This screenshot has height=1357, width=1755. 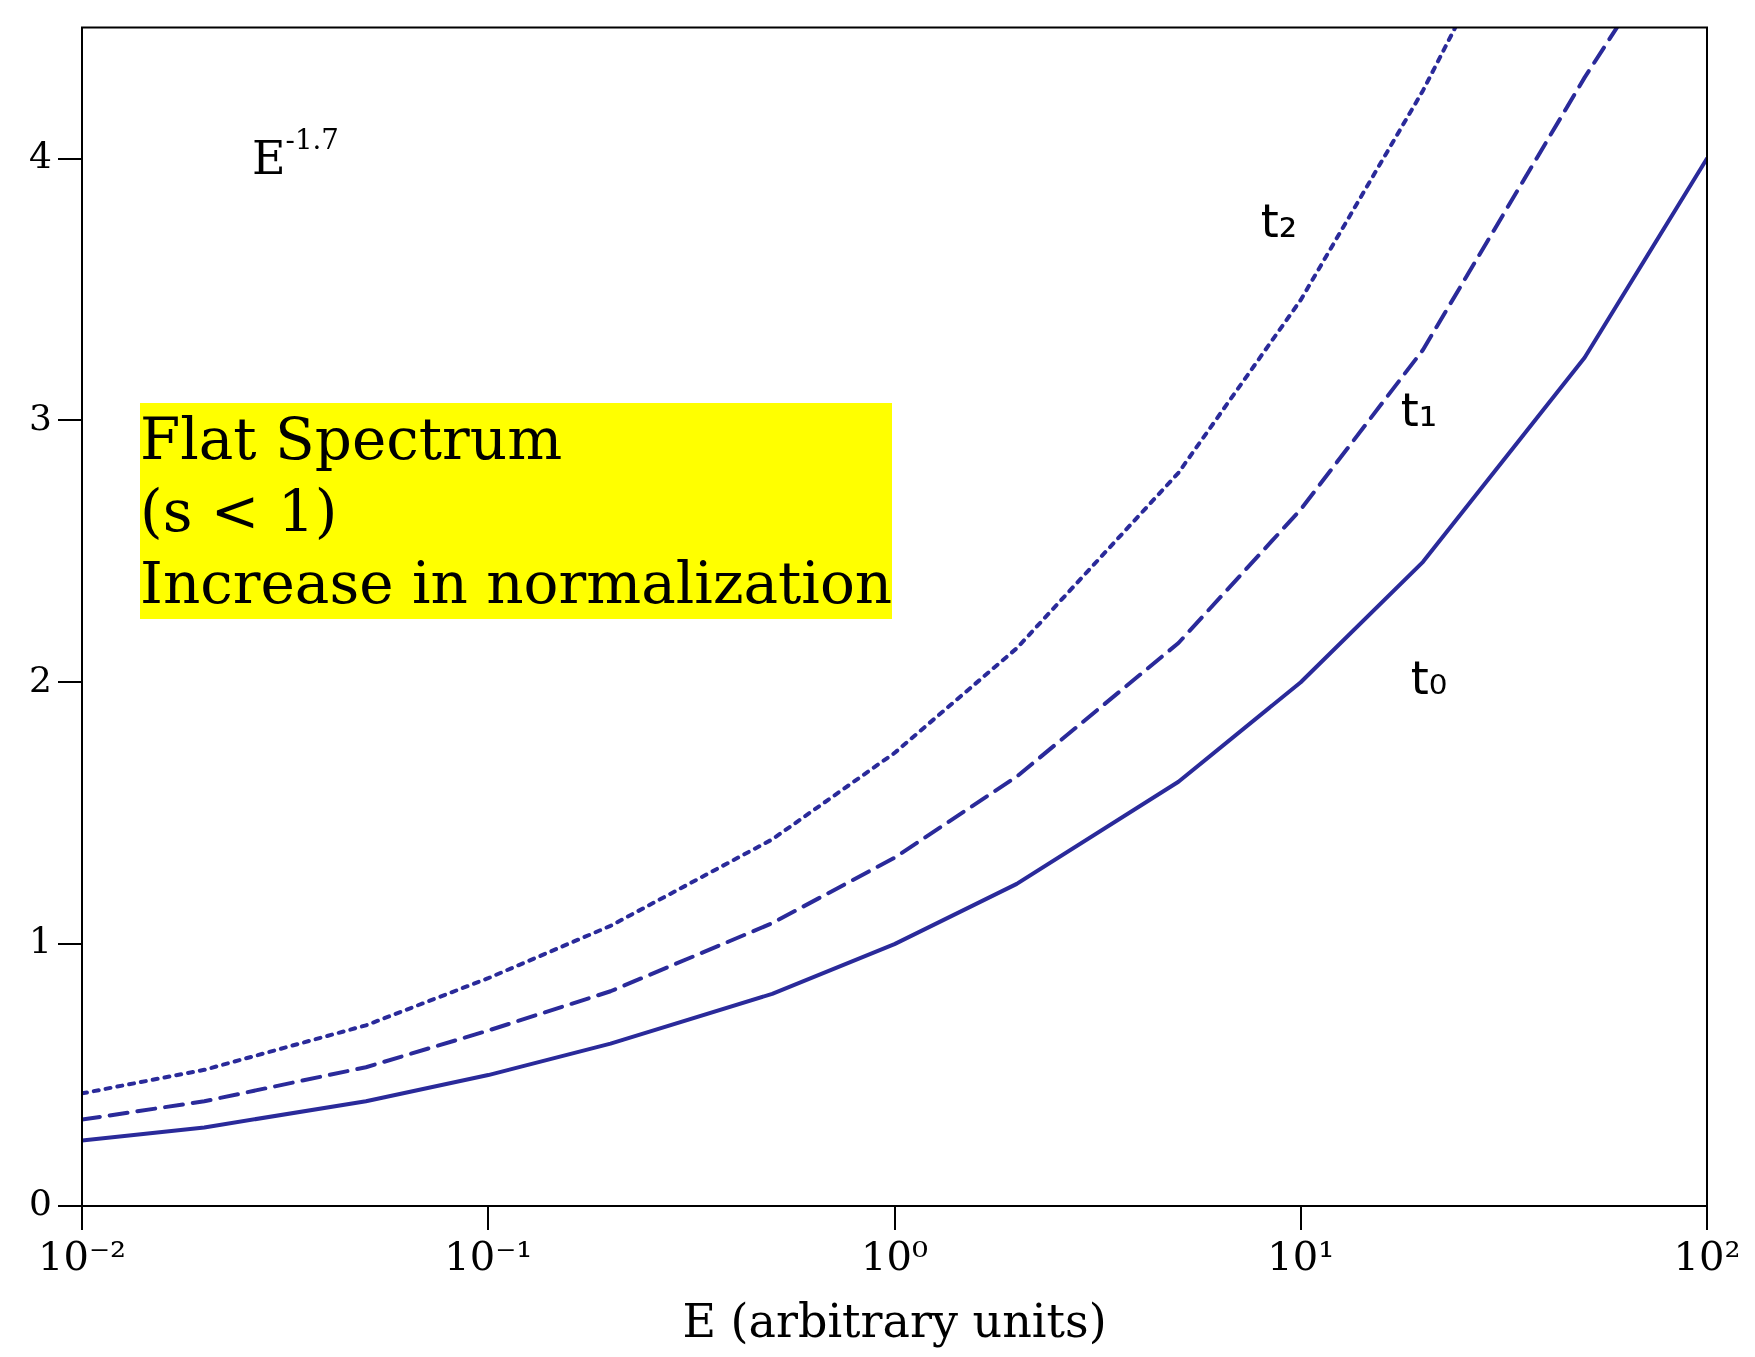 What do you see at coordinates (1301, 1256) in the screenshot?
I see `x-tick-label: 10¹` at bounding box center [1301, 1256].